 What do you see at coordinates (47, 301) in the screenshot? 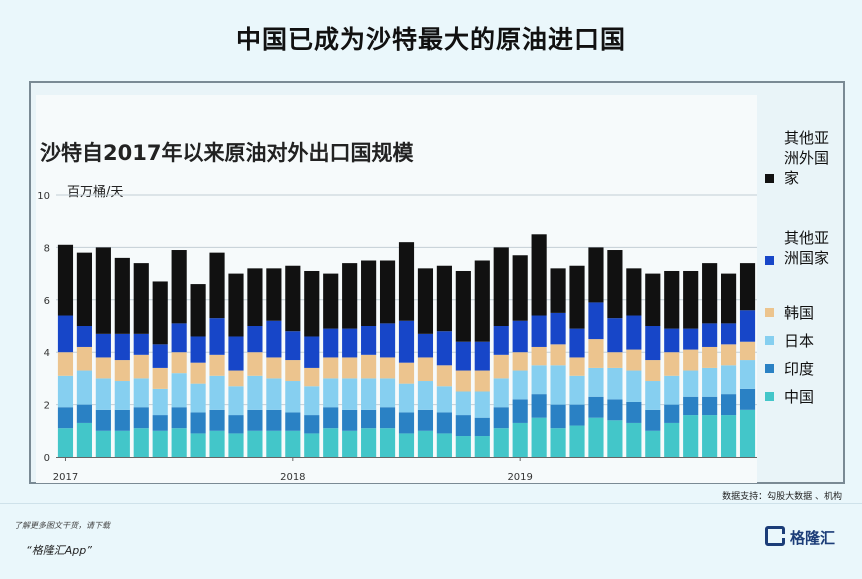
I see `y-tick-label: 6` at bounding box center [47, 301].